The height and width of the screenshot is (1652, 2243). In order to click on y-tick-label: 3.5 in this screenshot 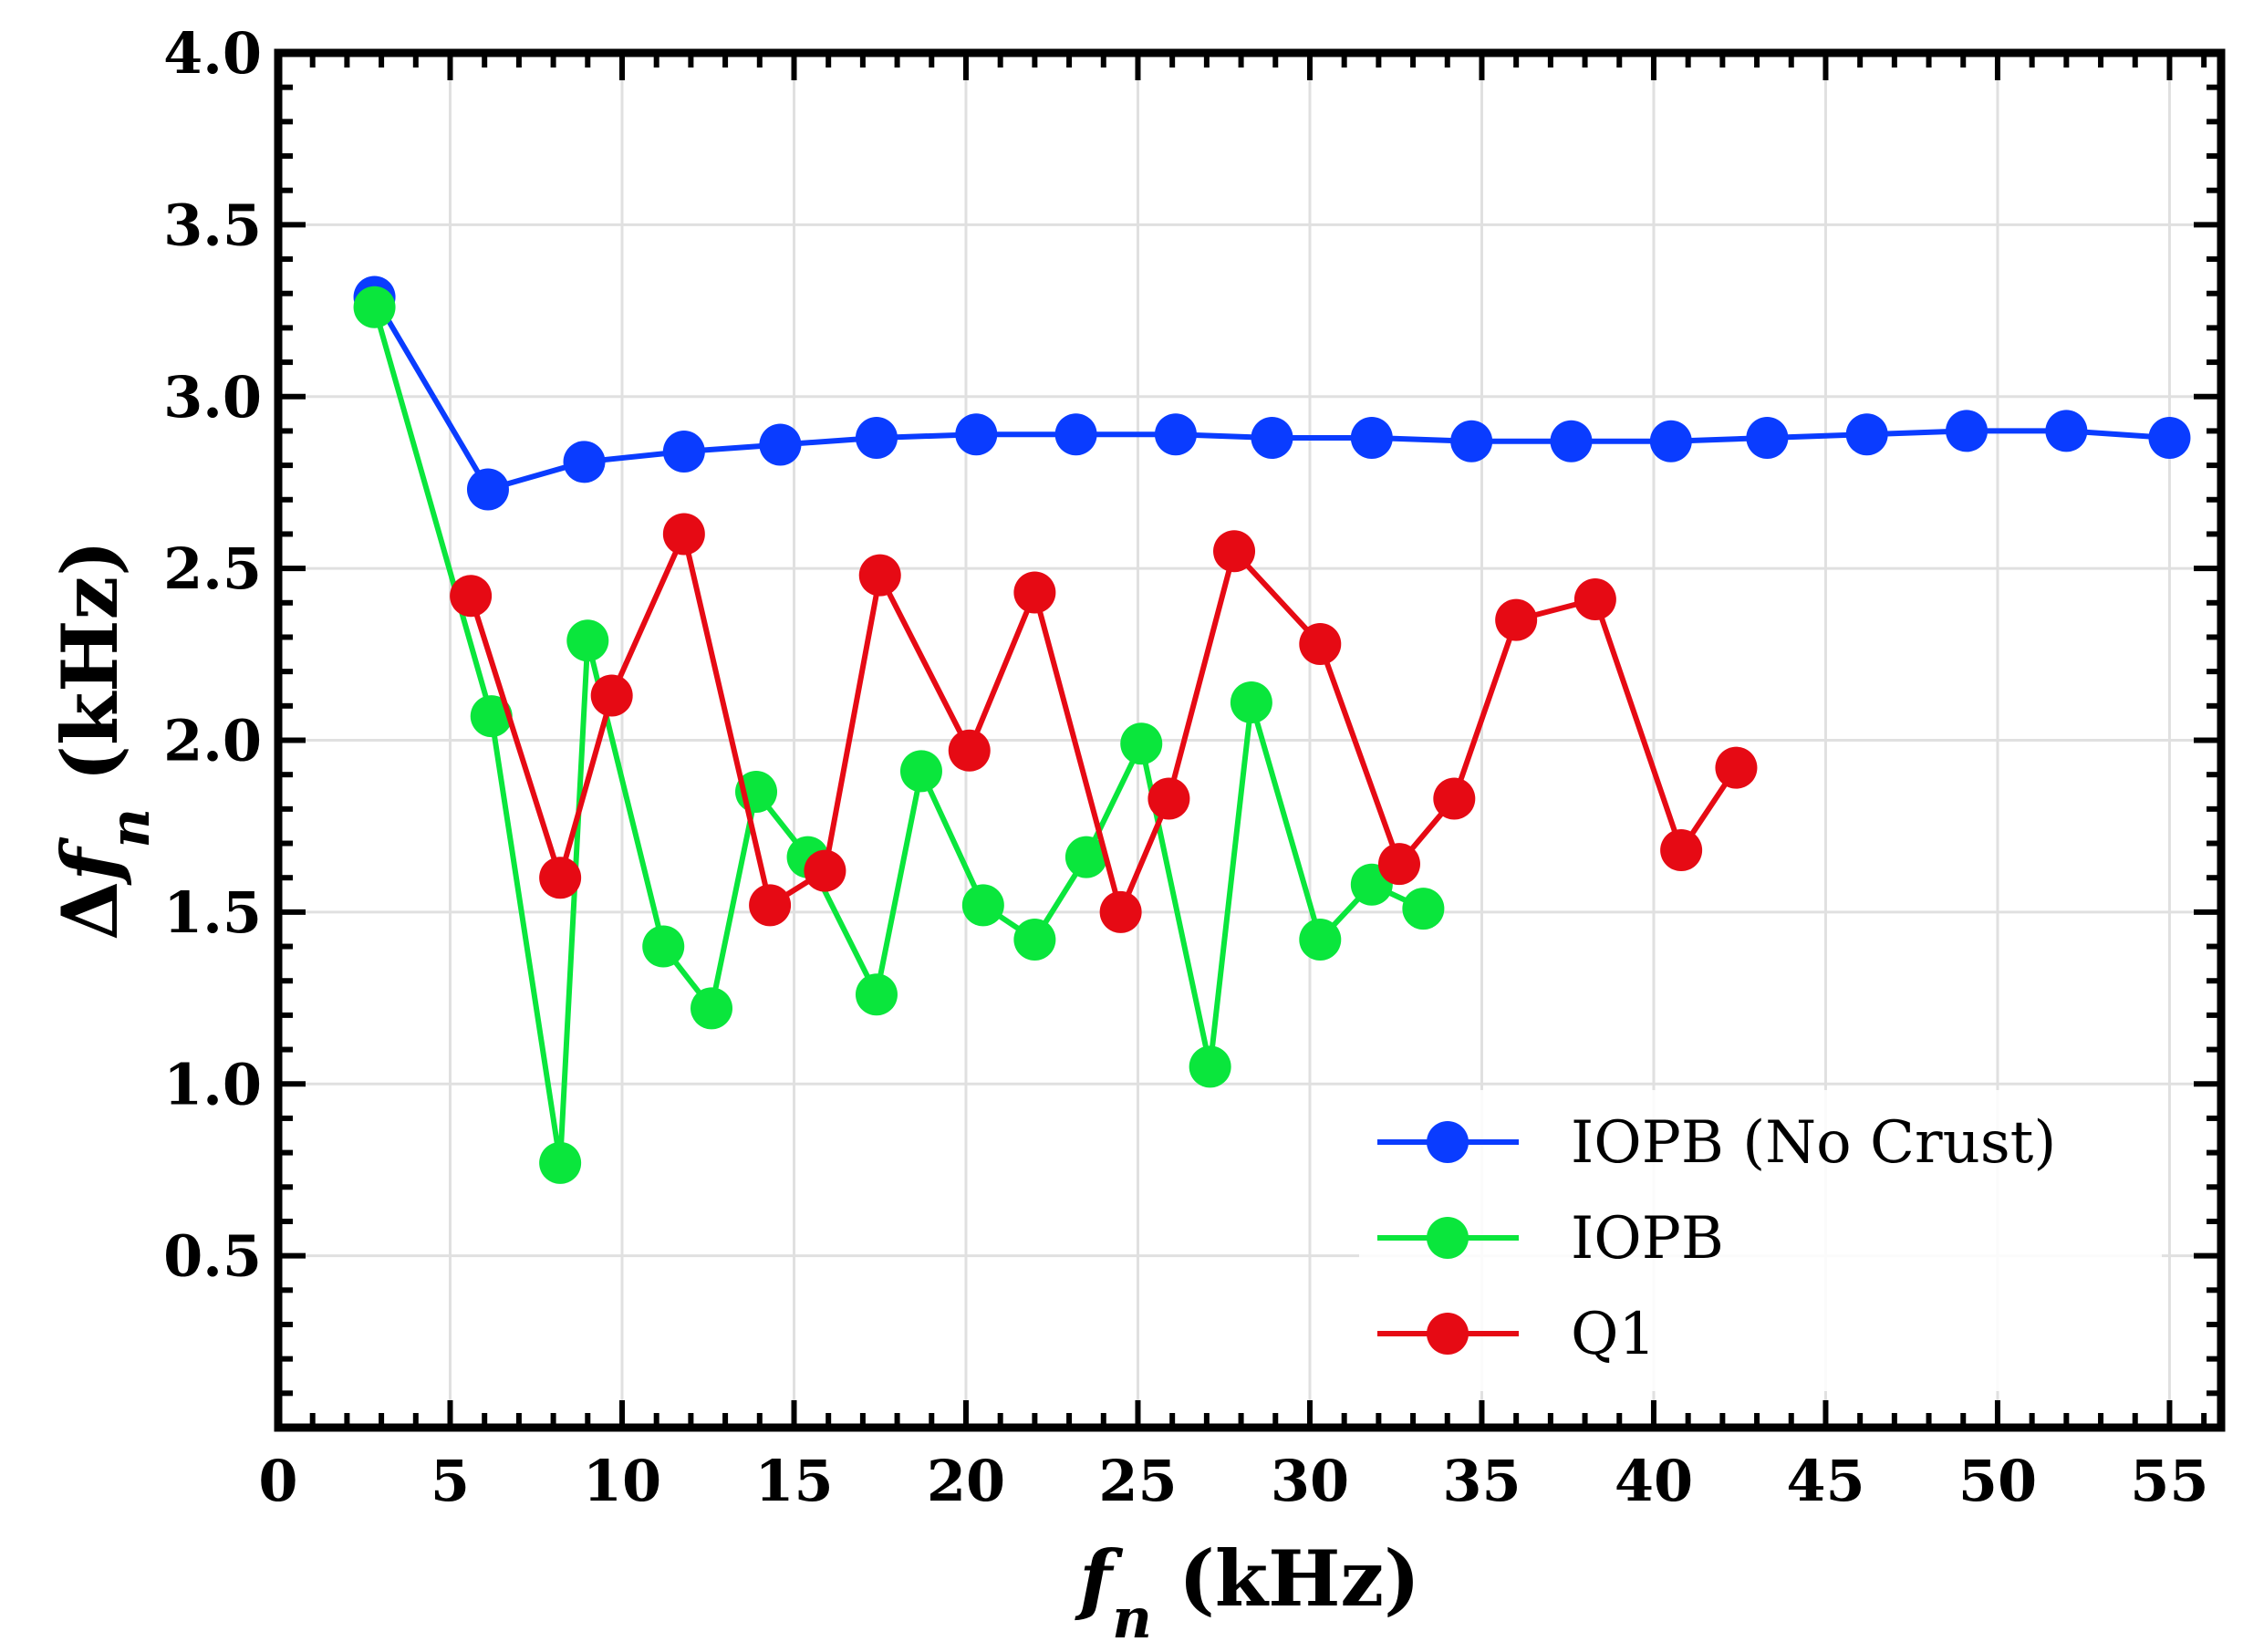, I will do `click(212, 225)`.